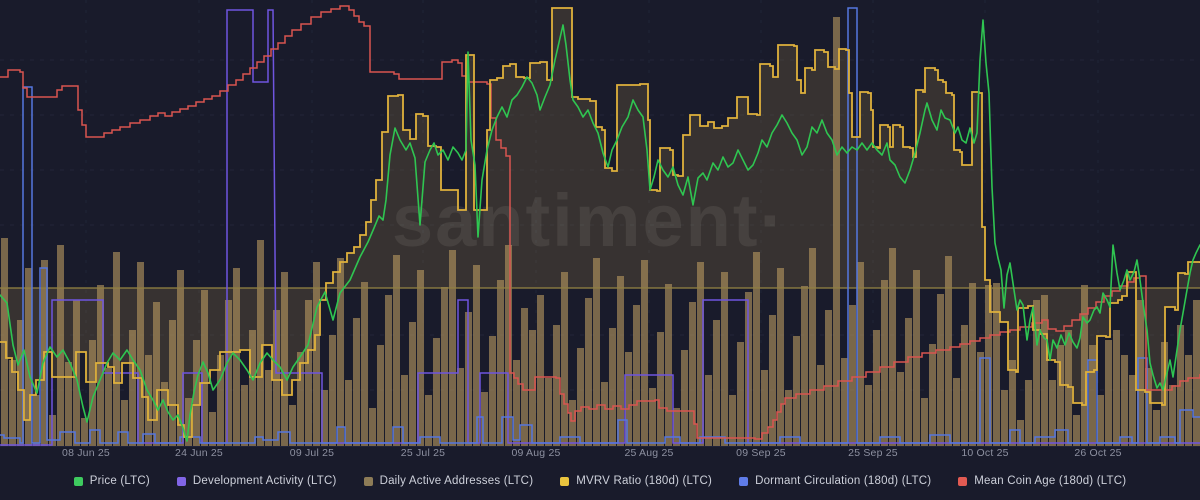 Image resolution: width=1200 pixels, height=500 pixels. What do you see at coordinates (1098, 453) in the screenshot?
I see `x-tick-label: 26 Oct 25` at bounding box center [1098, 453].